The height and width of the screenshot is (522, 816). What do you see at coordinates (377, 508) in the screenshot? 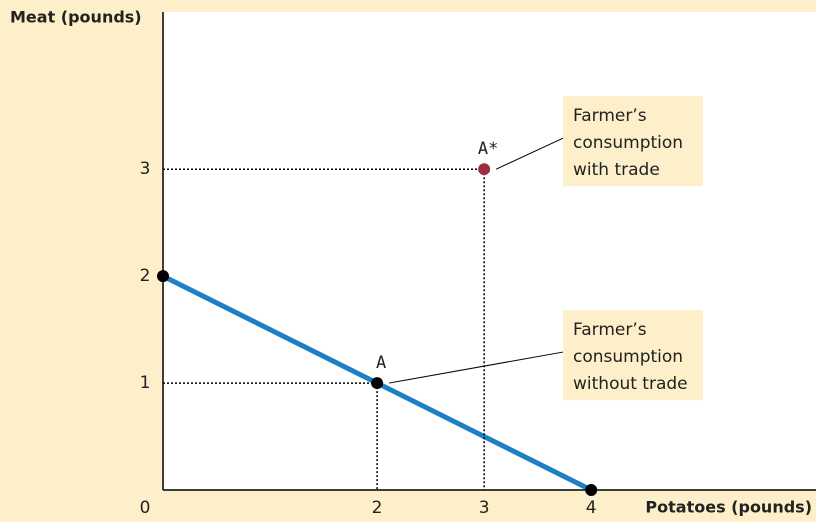
I see `x-tick-label: 2` at bounding box center [377, 508].